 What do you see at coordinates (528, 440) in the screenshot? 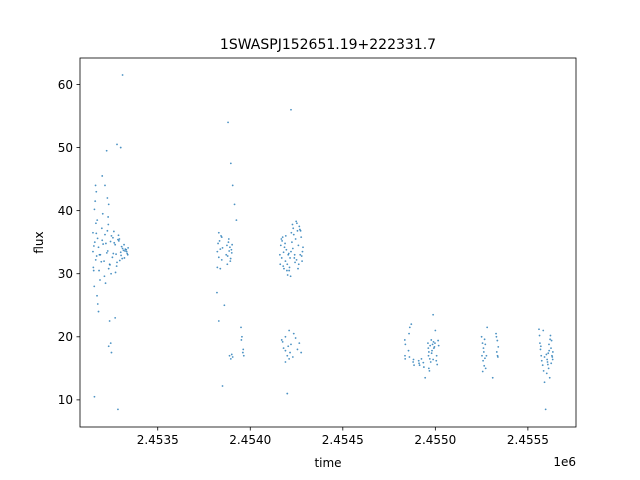
I see `x-tick-label: 2.4555` at bounding box center [528, 440].